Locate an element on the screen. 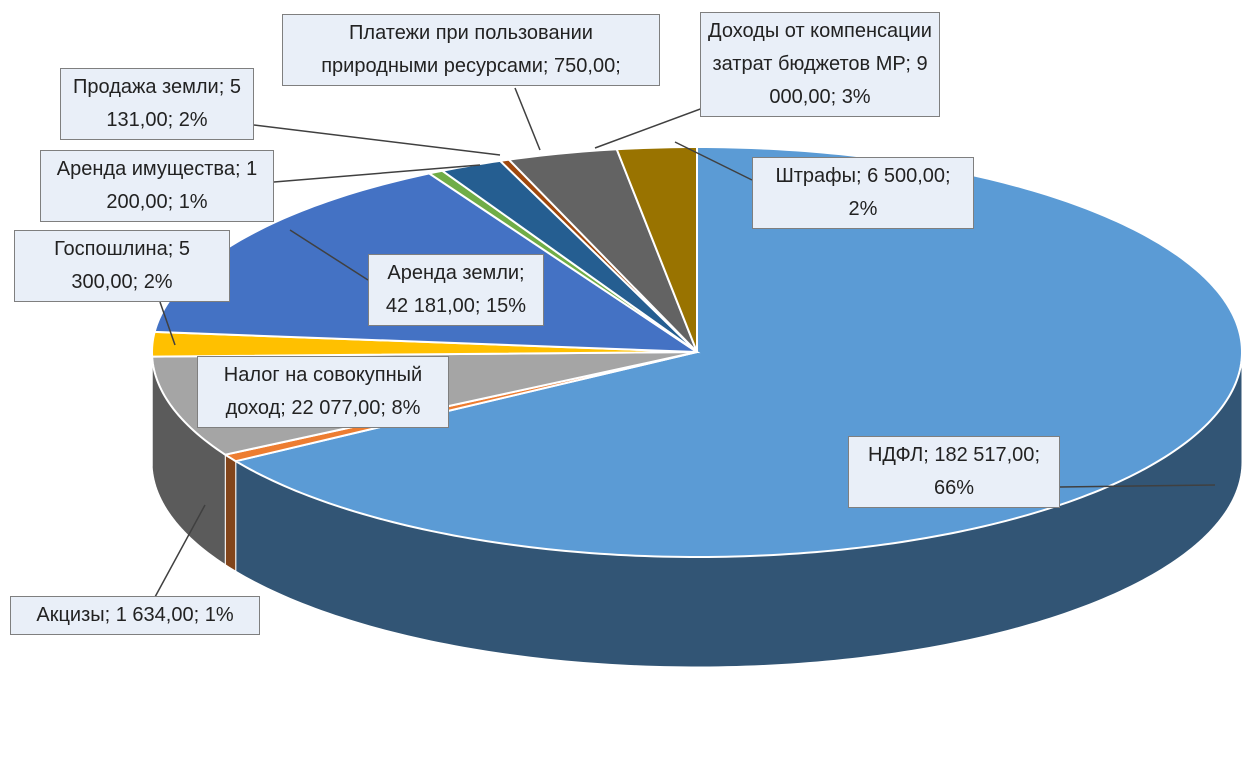 This screenshot has width=1245, height=776. label-part: Акцизы is located at coordinates (70, 615).